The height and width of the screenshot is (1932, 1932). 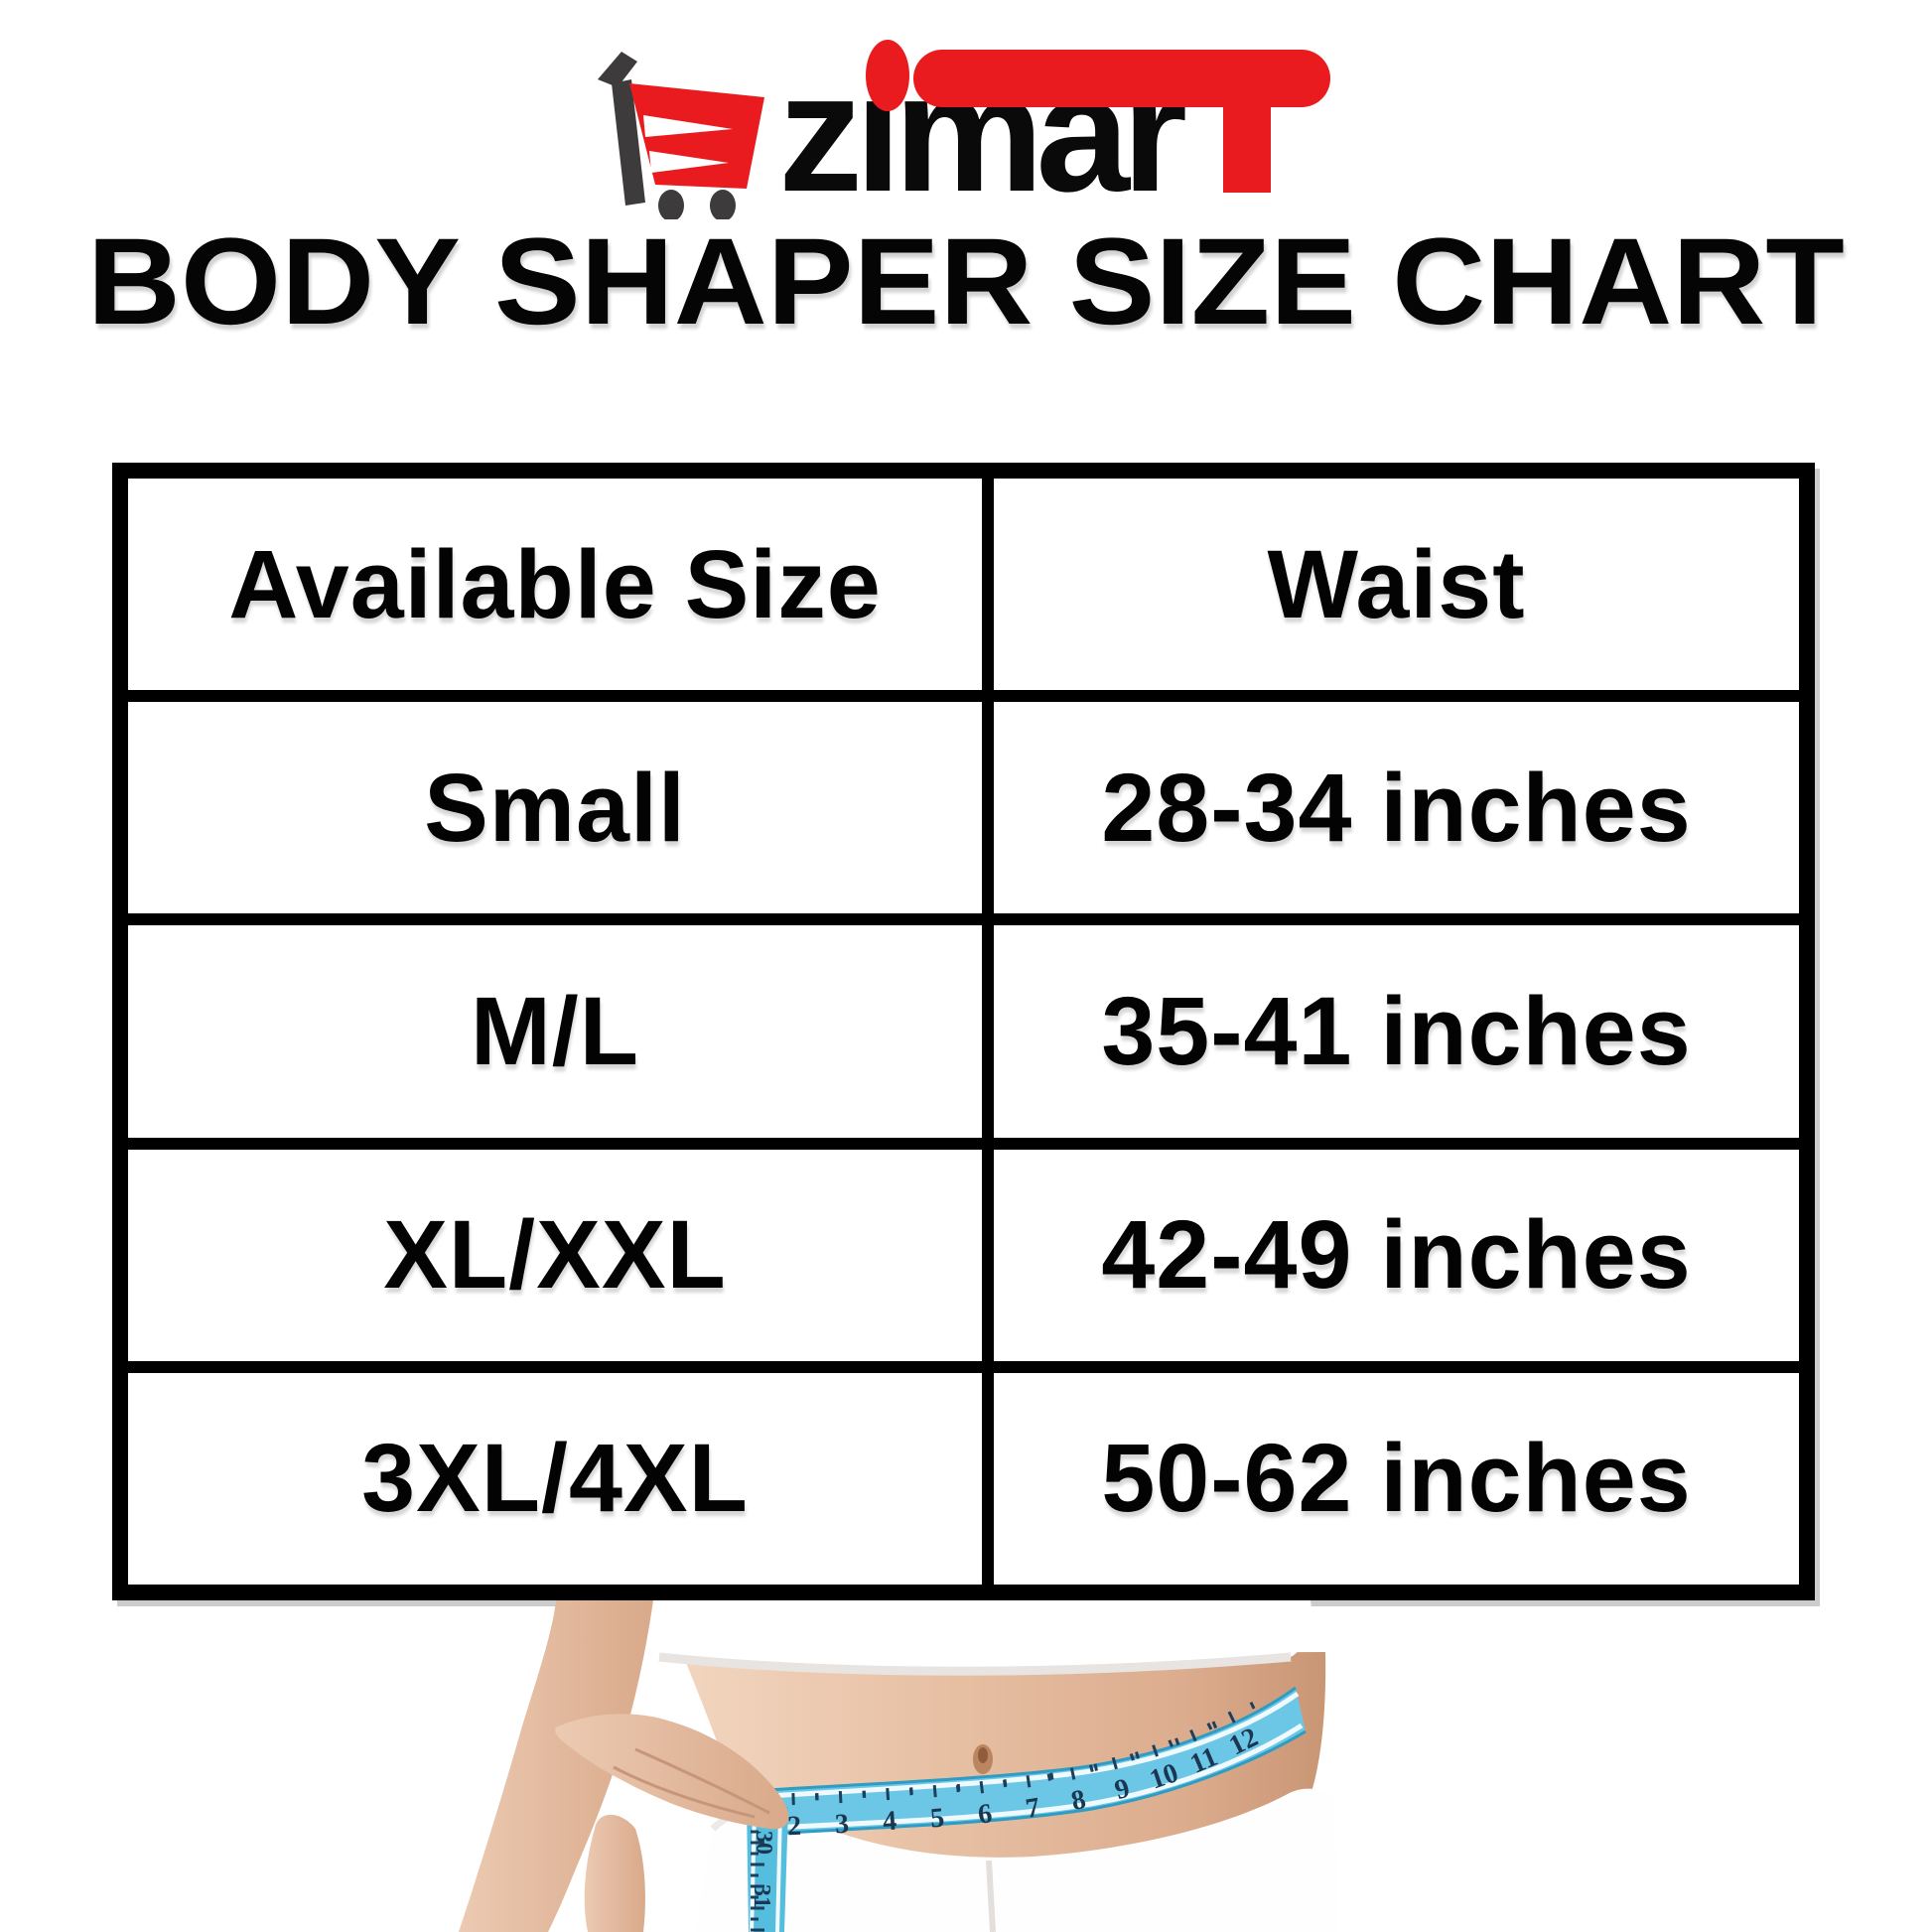 I want to click on page-title-text: BODY SHAPER SIZE CHART, so click(x=966, y=281).